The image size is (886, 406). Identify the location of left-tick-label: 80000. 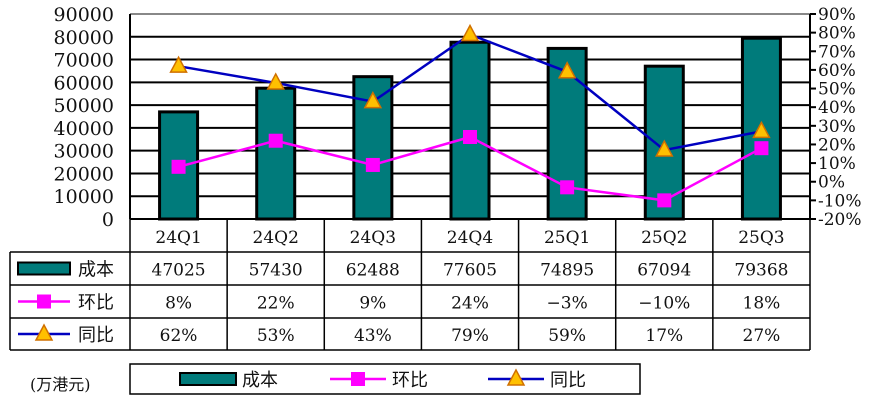
(84, 38).